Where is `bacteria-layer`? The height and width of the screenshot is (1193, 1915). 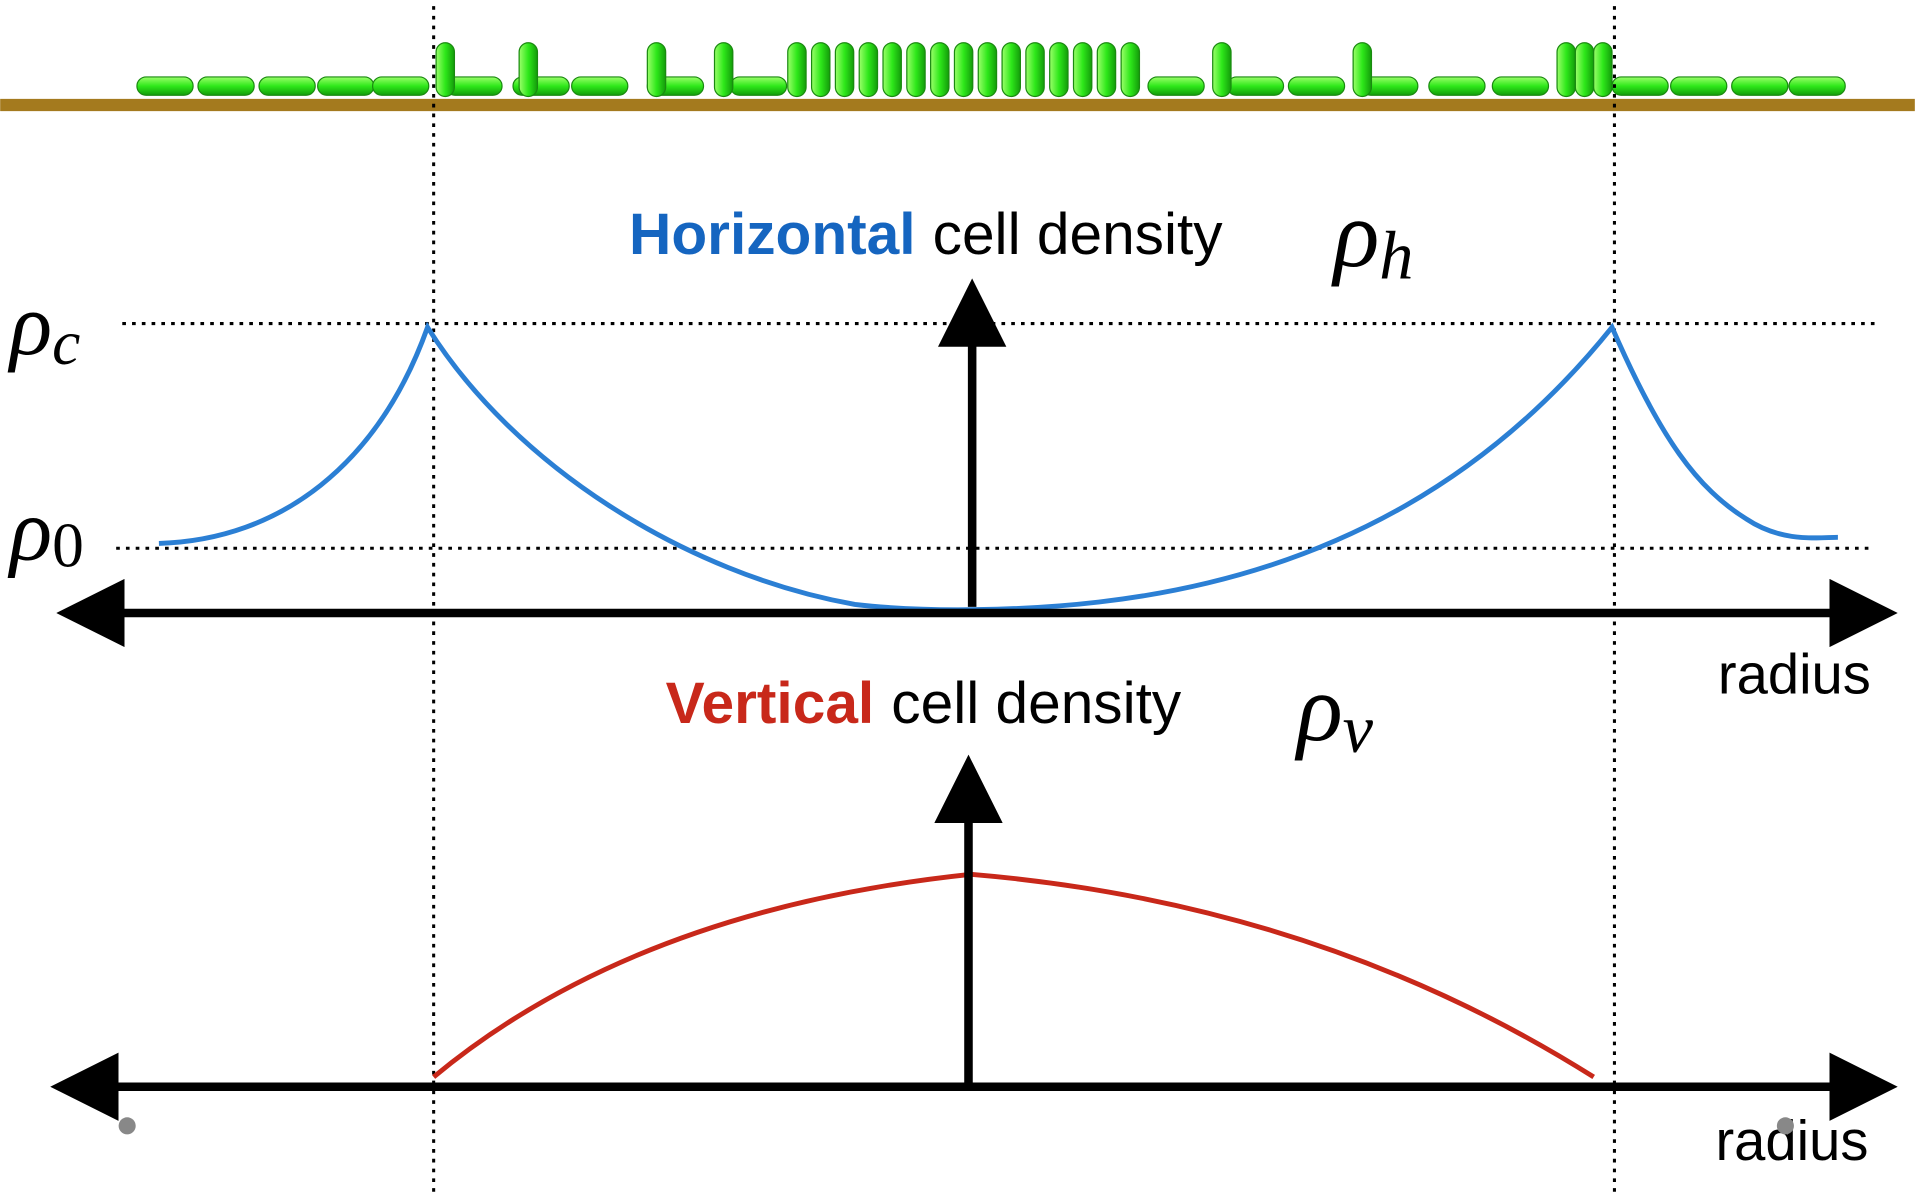 bacteria-layer is located at coordinates (991, 70).